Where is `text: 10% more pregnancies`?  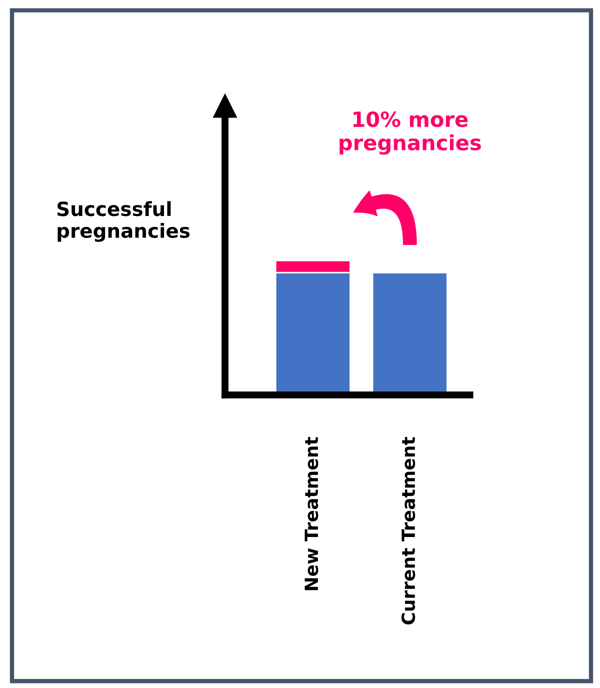 text: 10% more pregnancies is located at coordinates (410, 133).